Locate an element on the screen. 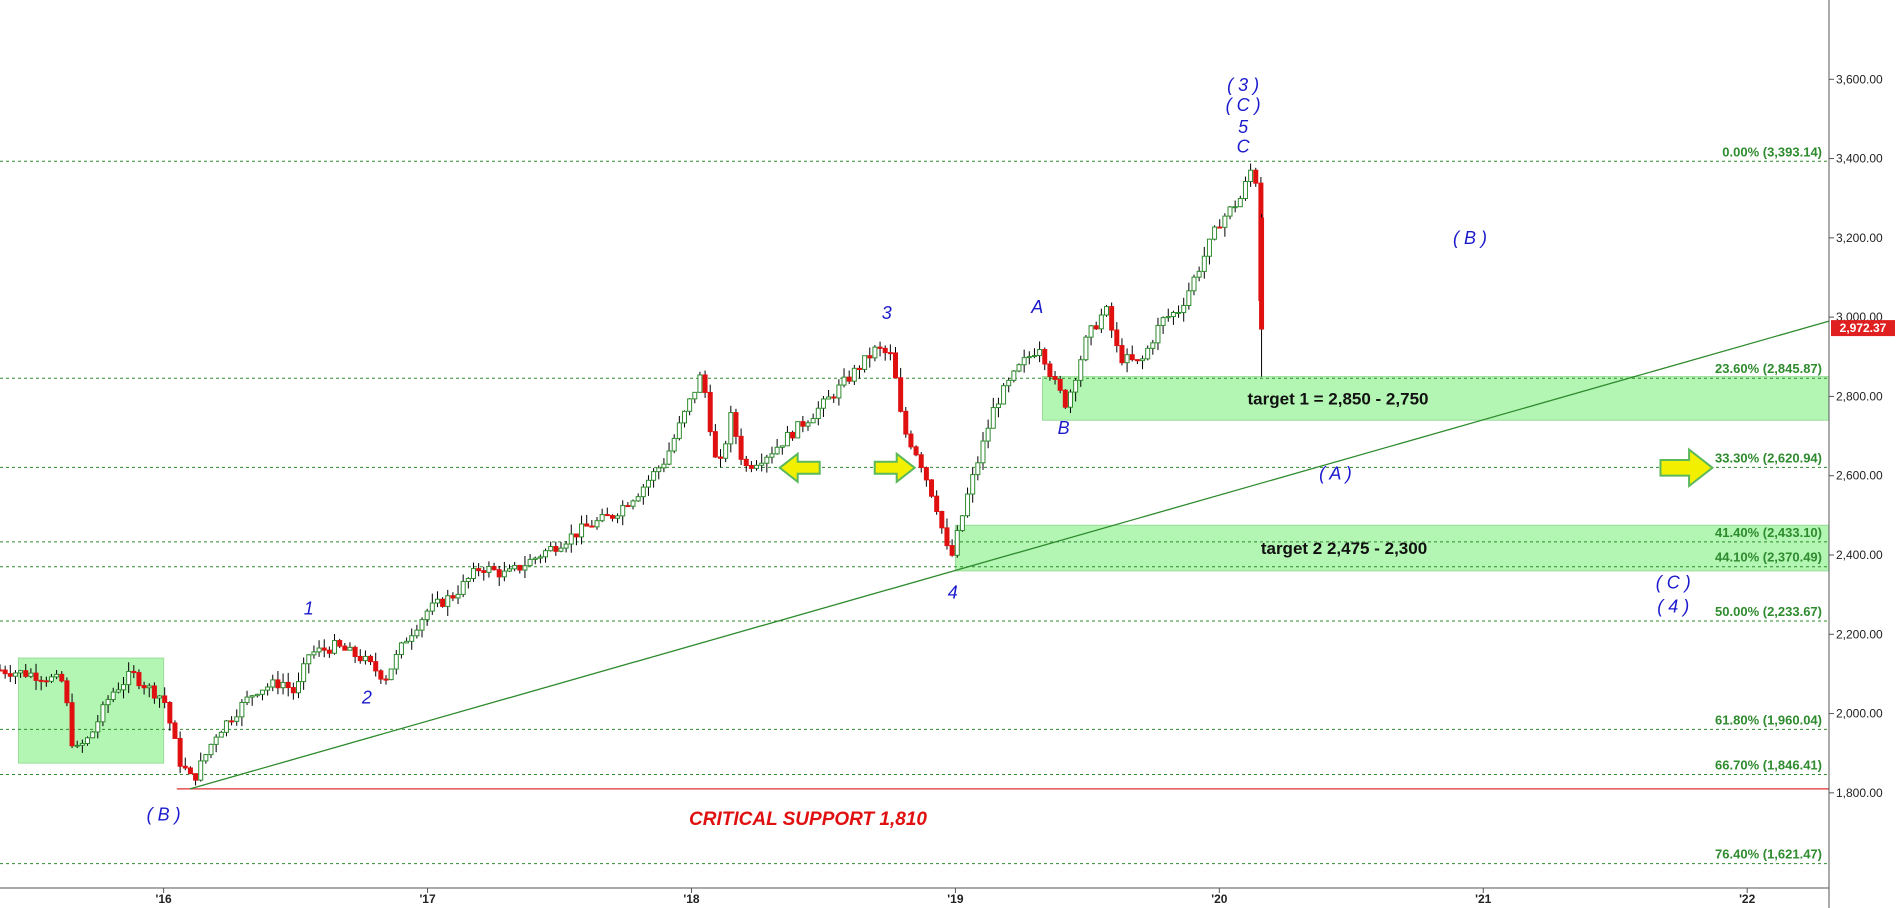 Image resolution: width=1901 pixels, height=908 pixels. x-tick-label: '22 is located at coordinates (1747, 899).